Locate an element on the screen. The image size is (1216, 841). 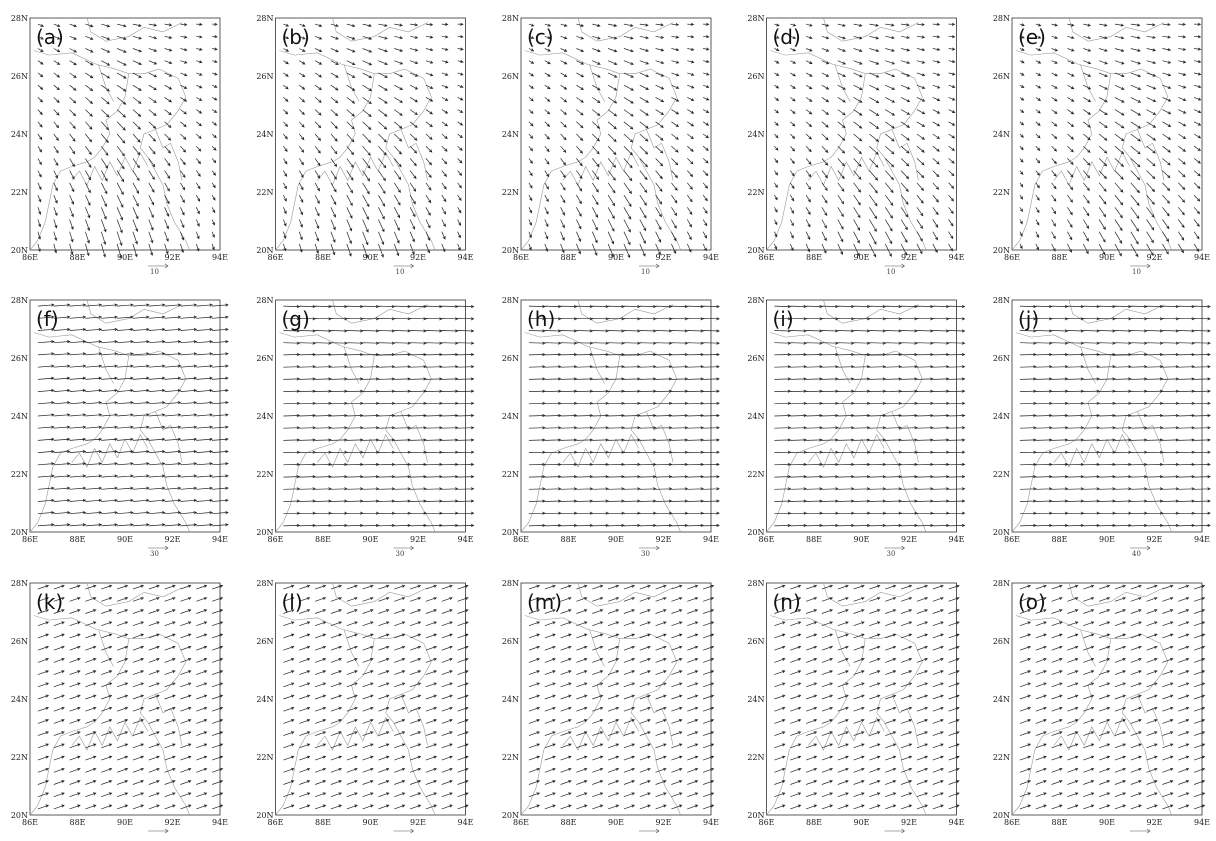
panel-label: (h) is located at coordinates (541, 319).